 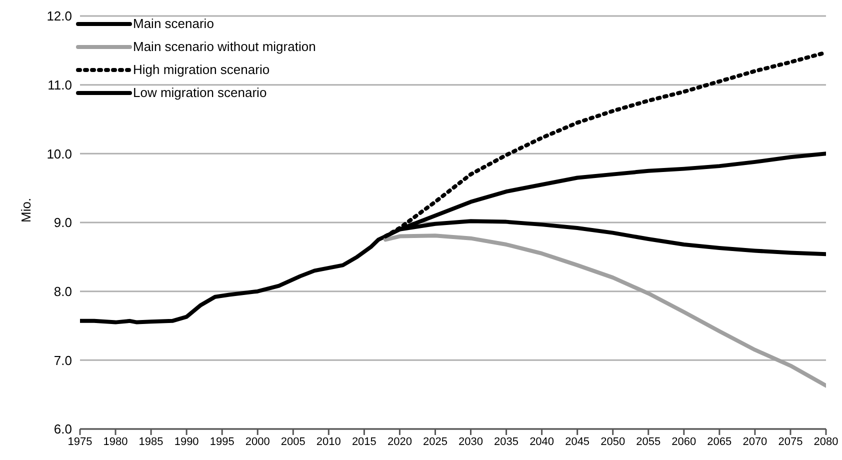 I want to click on x-tick-label: 1980, so click(x=115, y=442).